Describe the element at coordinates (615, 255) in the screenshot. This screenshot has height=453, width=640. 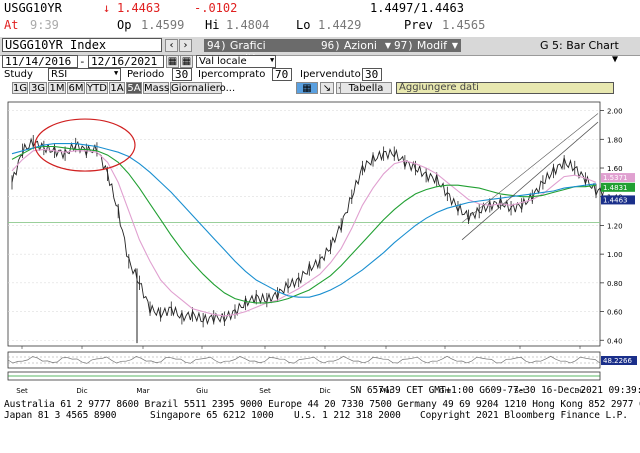
I see `y-tick-label: 1.00` at that location.